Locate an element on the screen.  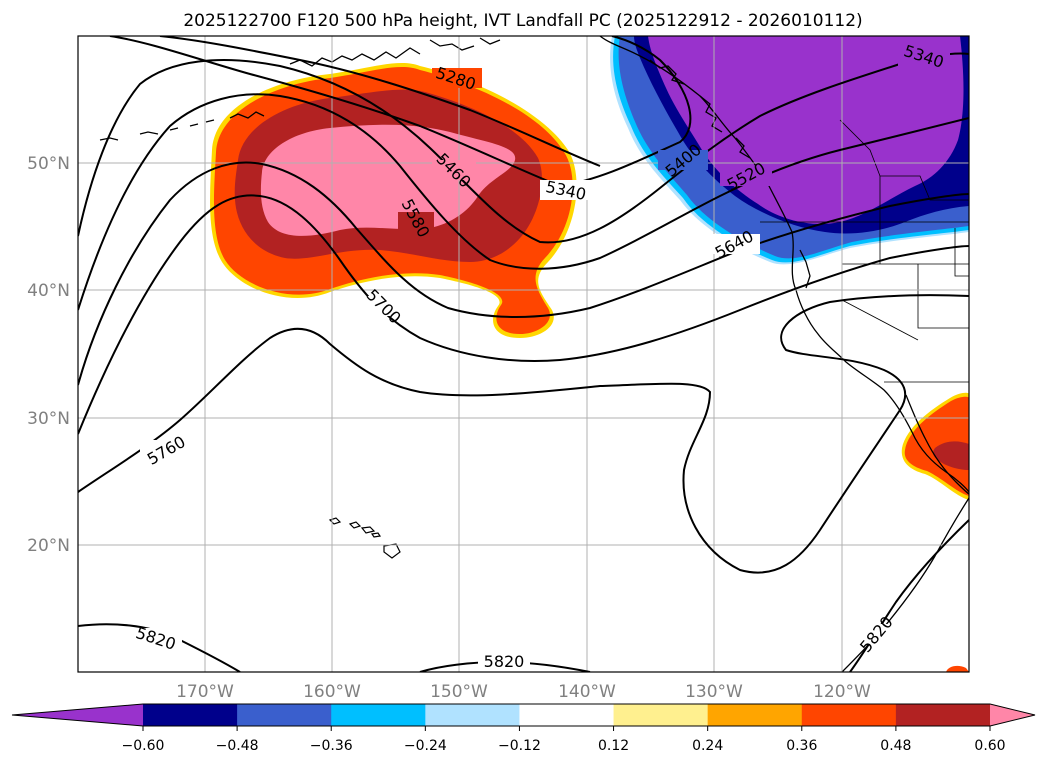
hawaii-islands is located at coordinates (364, 538).